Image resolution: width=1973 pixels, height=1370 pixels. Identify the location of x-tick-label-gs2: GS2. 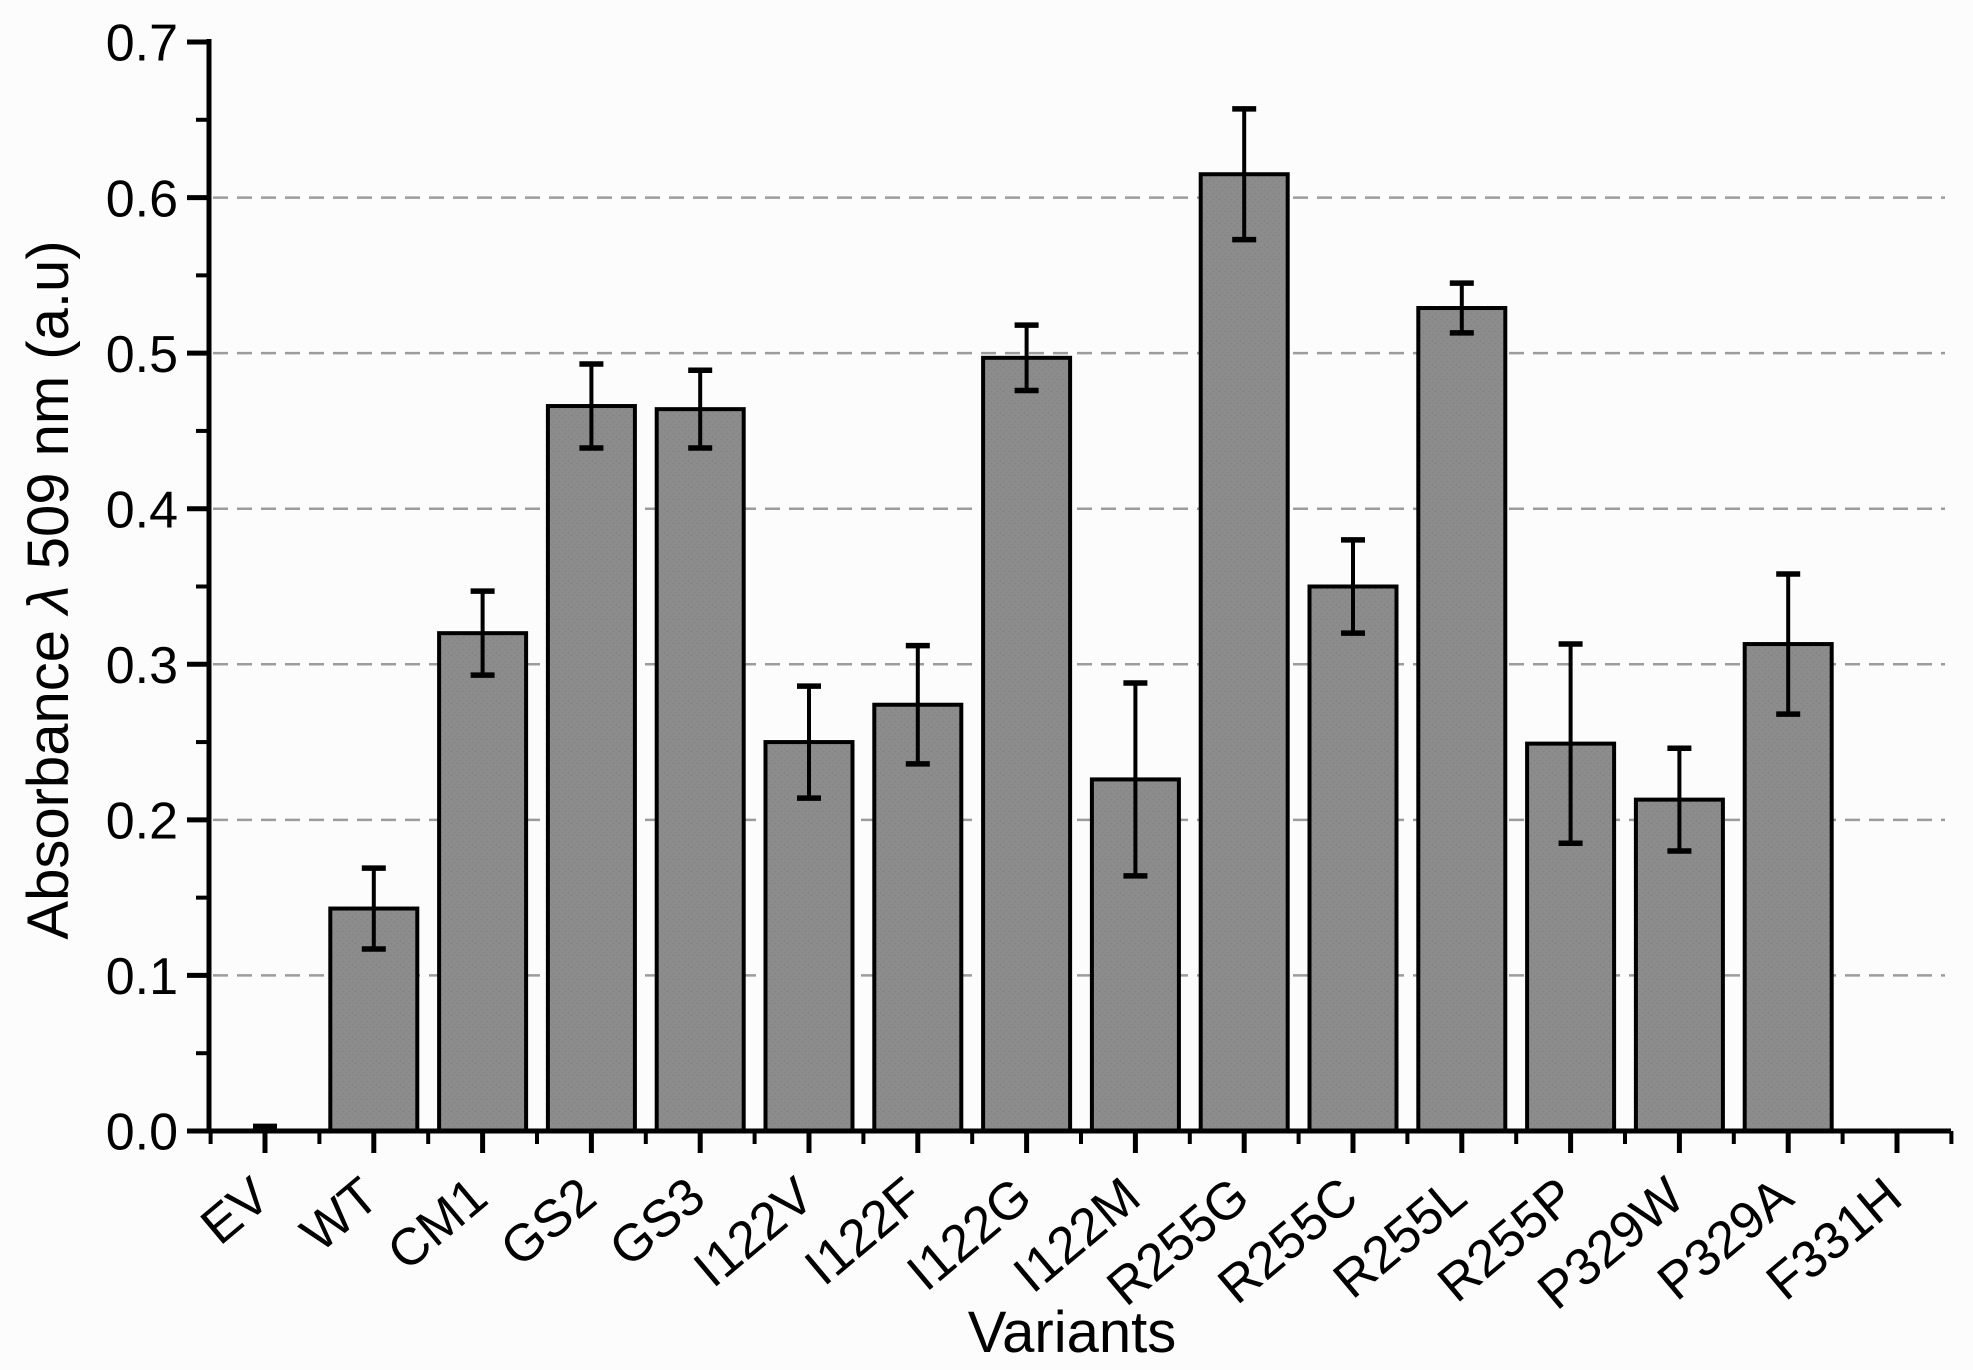
(548, 1222).